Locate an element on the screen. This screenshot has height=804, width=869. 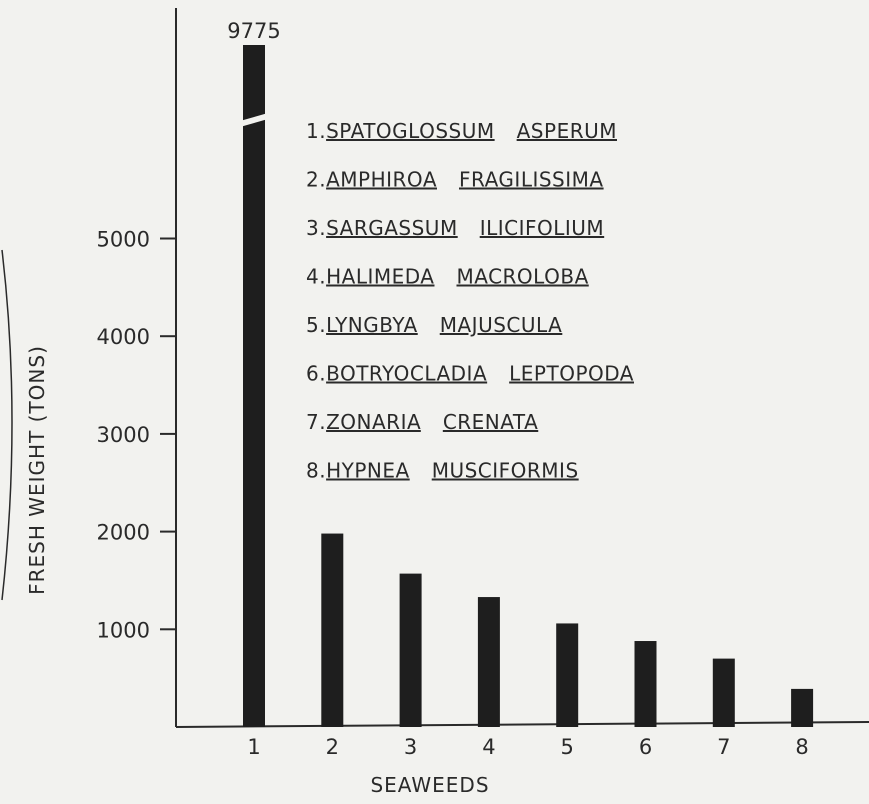
x-tick-label-3: 3 is located at coordinates (410, 747).